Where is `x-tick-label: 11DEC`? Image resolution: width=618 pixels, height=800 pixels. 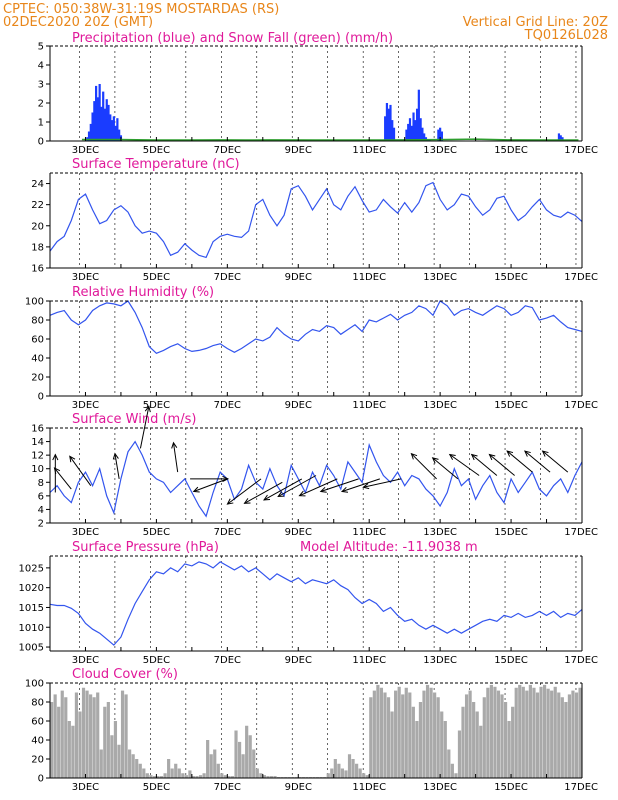 x-tick-label: 11DEC is located at coordinates (369, 532).